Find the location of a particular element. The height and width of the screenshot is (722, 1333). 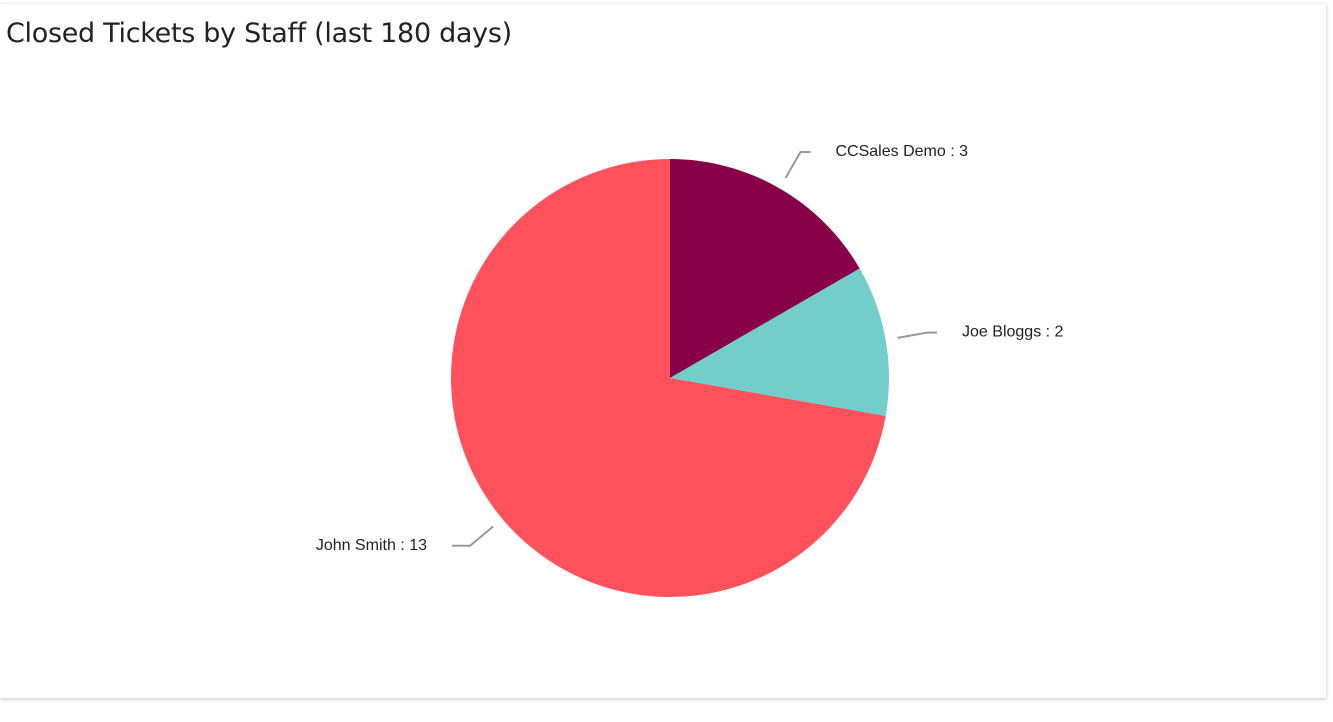

slice-label-name: John Smith is located at coordinates (356, 545).